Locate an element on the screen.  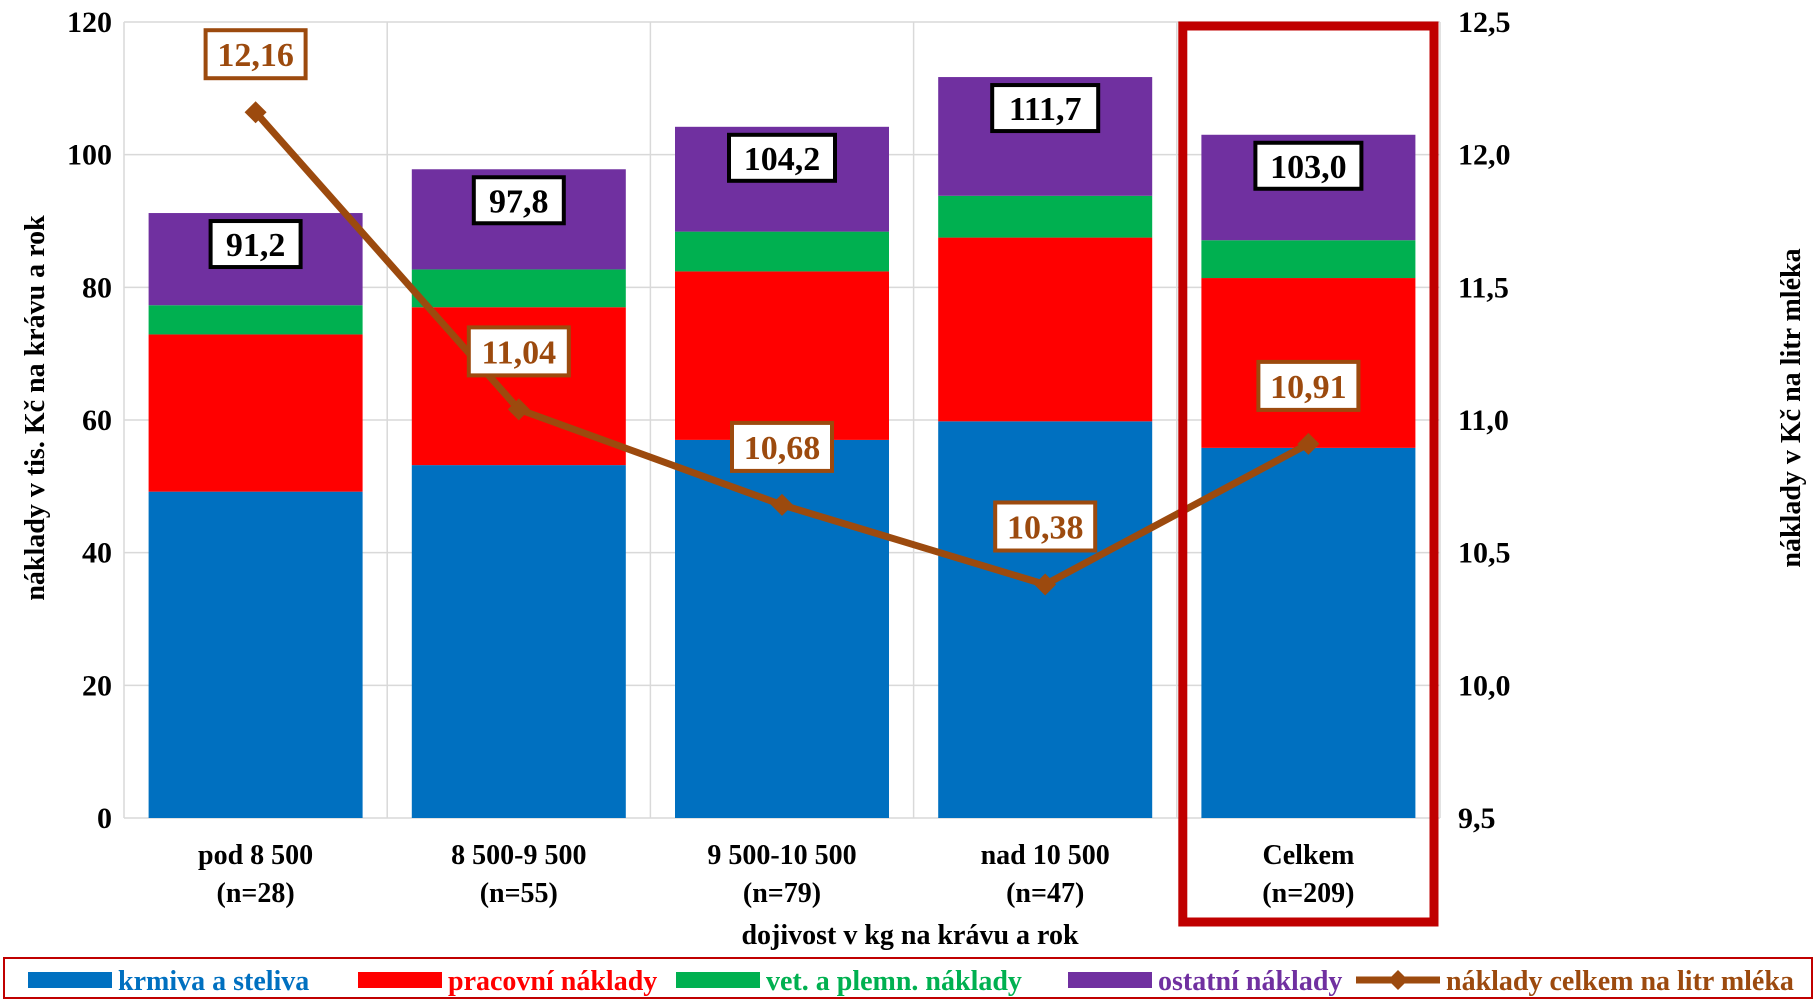
legend-label: krmiva a steliva is located at coordinates (213, 981).